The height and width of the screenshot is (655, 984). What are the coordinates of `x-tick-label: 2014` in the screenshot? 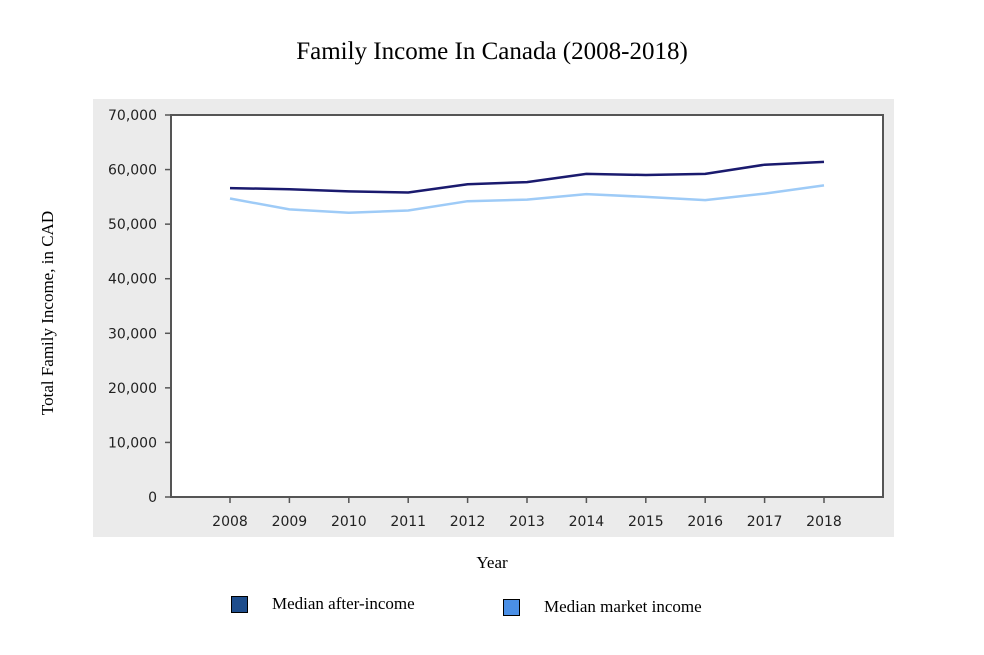 It's located at (587, 522).